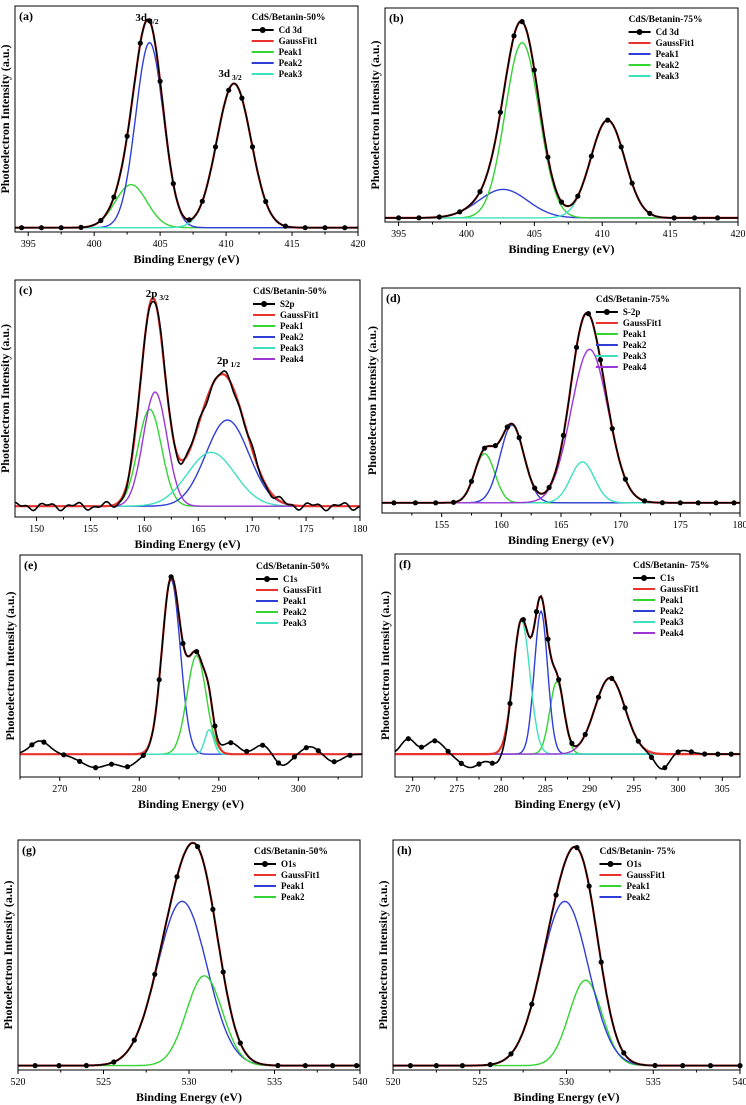 The width and height of the screenshot is (746, 1105). Describe the element at coordinates (226, 244) in the screenshot. I see `x-tick-label: 410` at that location.